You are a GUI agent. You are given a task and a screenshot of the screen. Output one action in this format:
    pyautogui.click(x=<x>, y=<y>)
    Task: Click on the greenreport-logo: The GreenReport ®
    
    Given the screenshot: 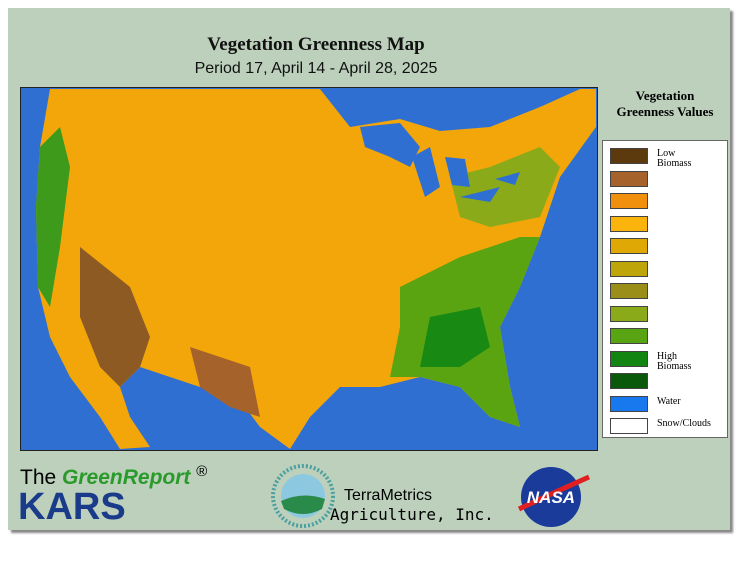 What is the action you would take?
    pyautogui.click(x=113, y=476)
    